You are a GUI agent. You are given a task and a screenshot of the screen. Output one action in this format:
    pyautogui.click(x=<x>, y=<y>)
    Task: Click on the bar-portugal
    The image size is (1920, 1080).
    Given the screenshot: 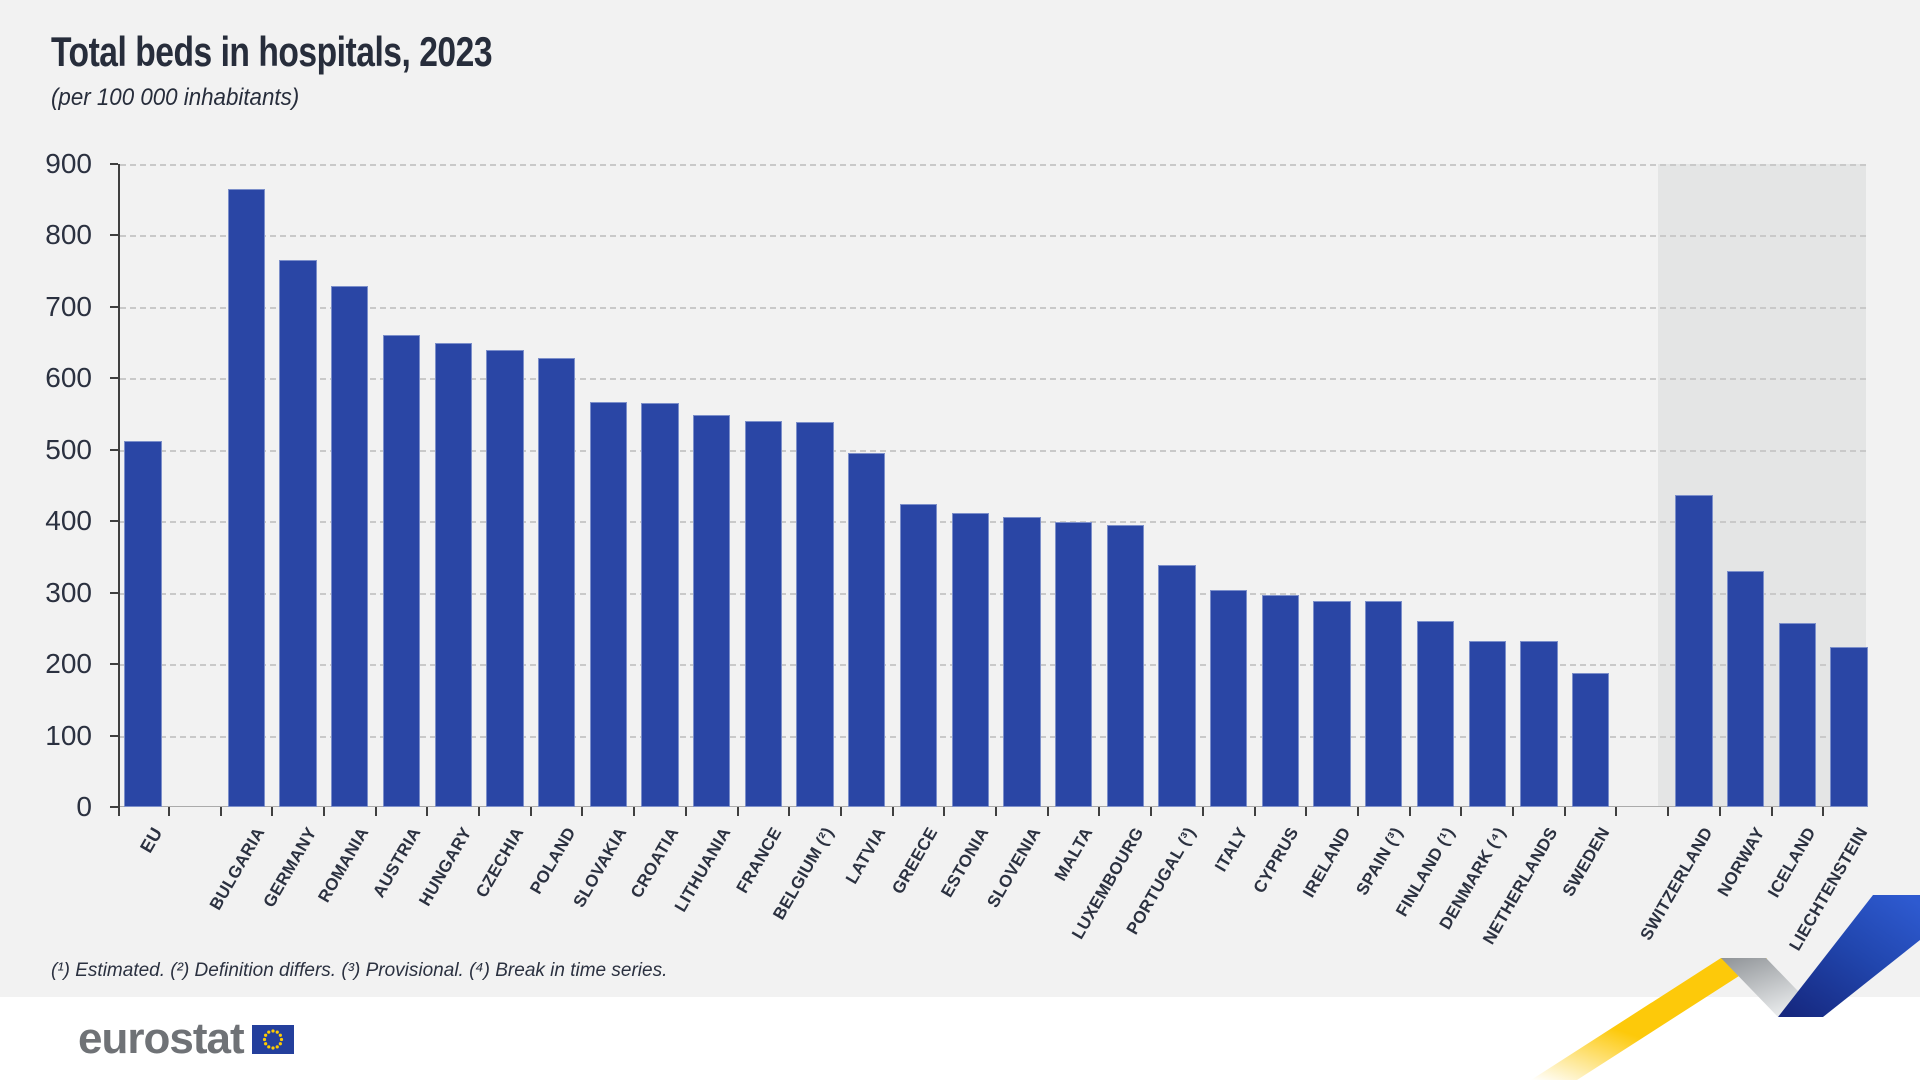 What is the action you would take?
    pyautogui.click(x=1177, y=685)
    